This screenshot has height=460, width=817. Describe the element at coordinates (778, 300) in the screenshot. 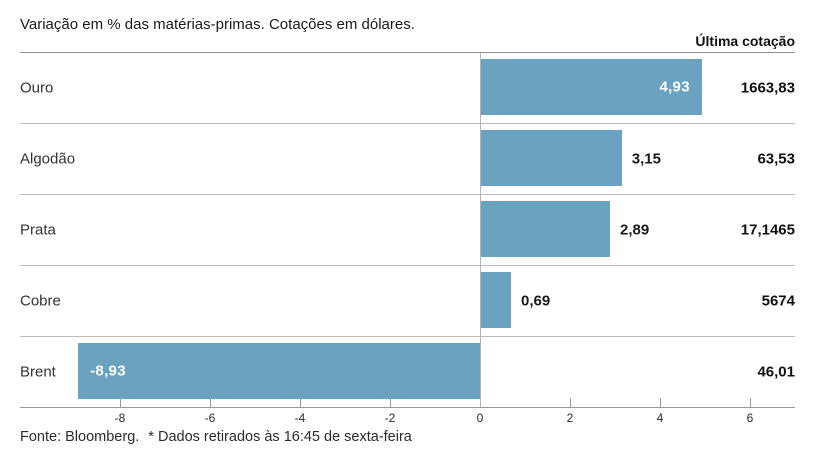

I see `last-quote-value: 5674` at that location.